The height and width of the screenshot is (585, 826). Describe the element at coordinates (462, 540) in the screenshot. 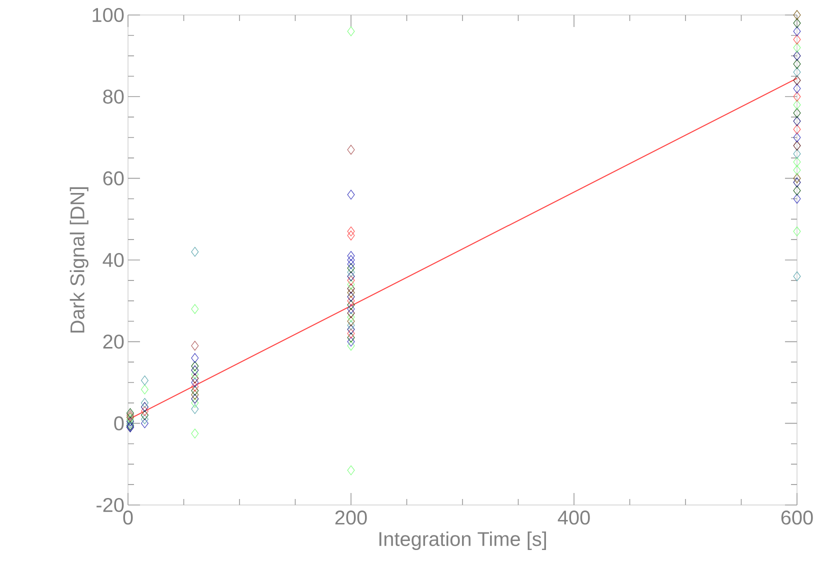

I see `x-axis-title: Integration Time [s]` at that location.